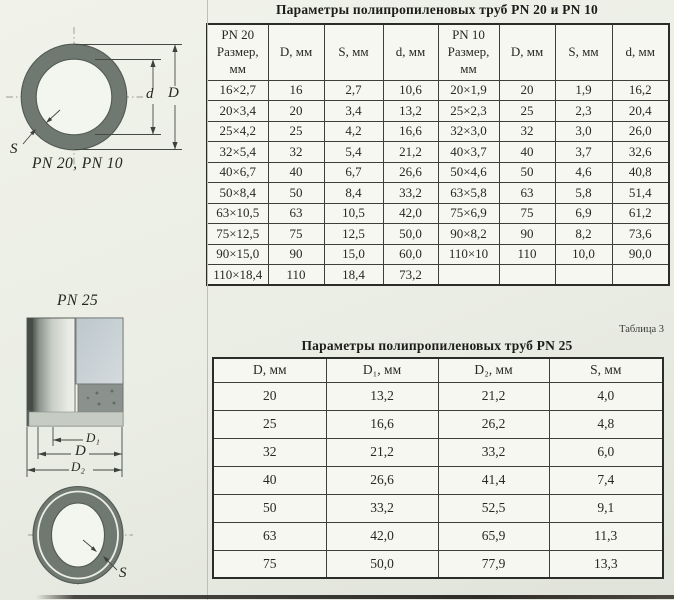  I want to click on table-cell: 16, so click(296, 90).